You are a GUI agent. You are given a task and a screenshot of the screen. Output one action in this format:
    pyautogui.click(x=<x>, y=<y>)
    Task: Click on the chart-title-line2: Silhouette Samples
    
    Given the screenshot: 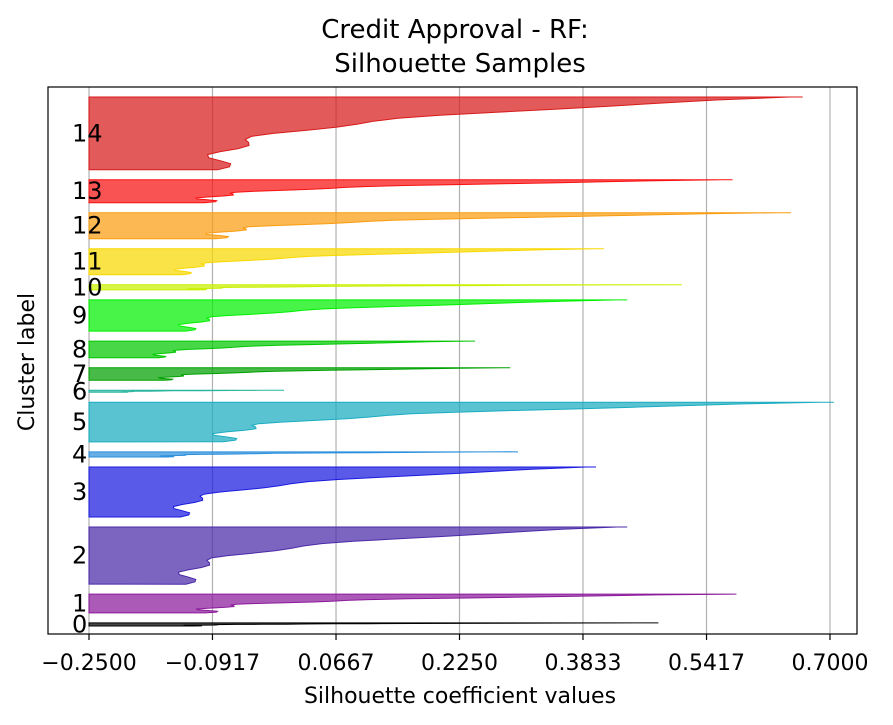 What is the action you would take?
    pyautogui.click(x=460, y=64)
    